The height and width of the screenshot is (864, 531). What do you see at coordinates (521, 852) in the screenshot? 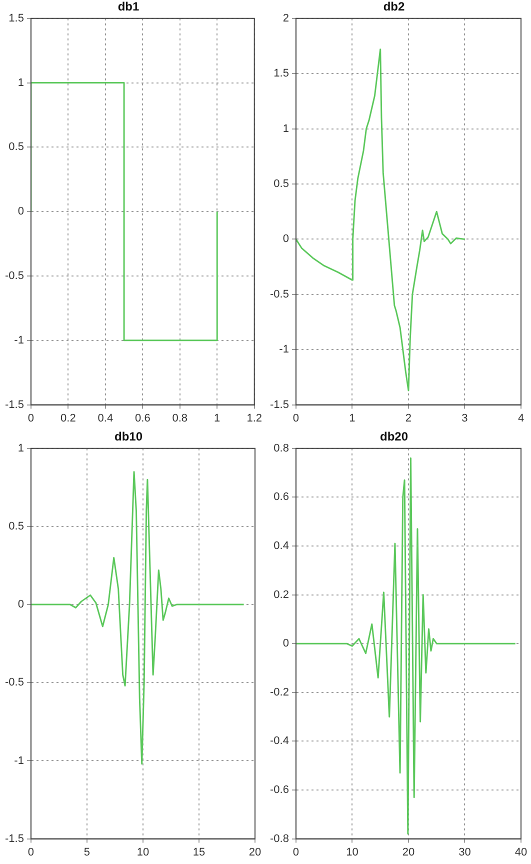
I see `x-tick-label: 40` at bounding box center [521, 852].